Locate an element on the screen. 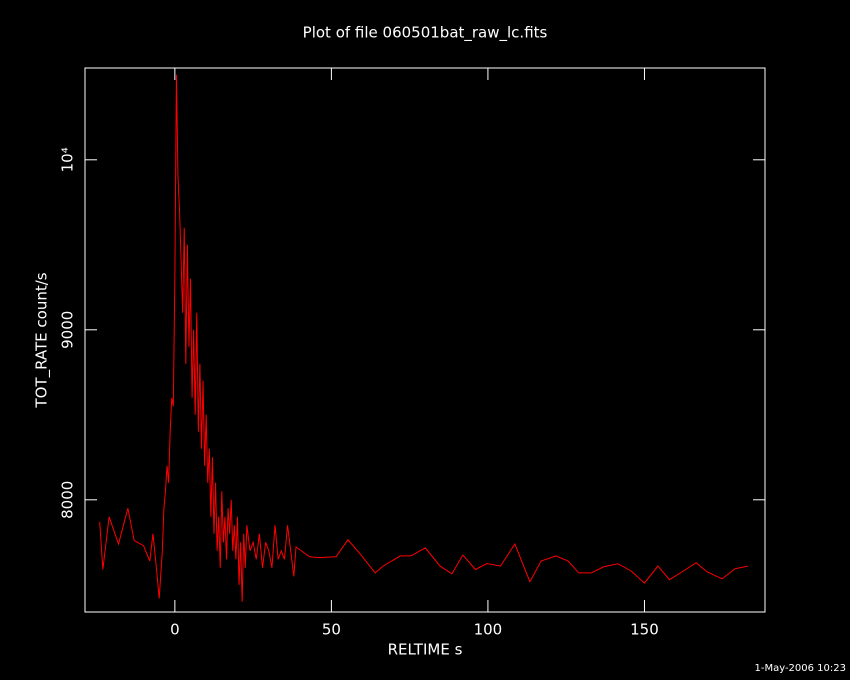 The width and height of the screenshot is (850, 680). y-axis-label: TOT_RATE count/s is located at coordinates (42, 340).